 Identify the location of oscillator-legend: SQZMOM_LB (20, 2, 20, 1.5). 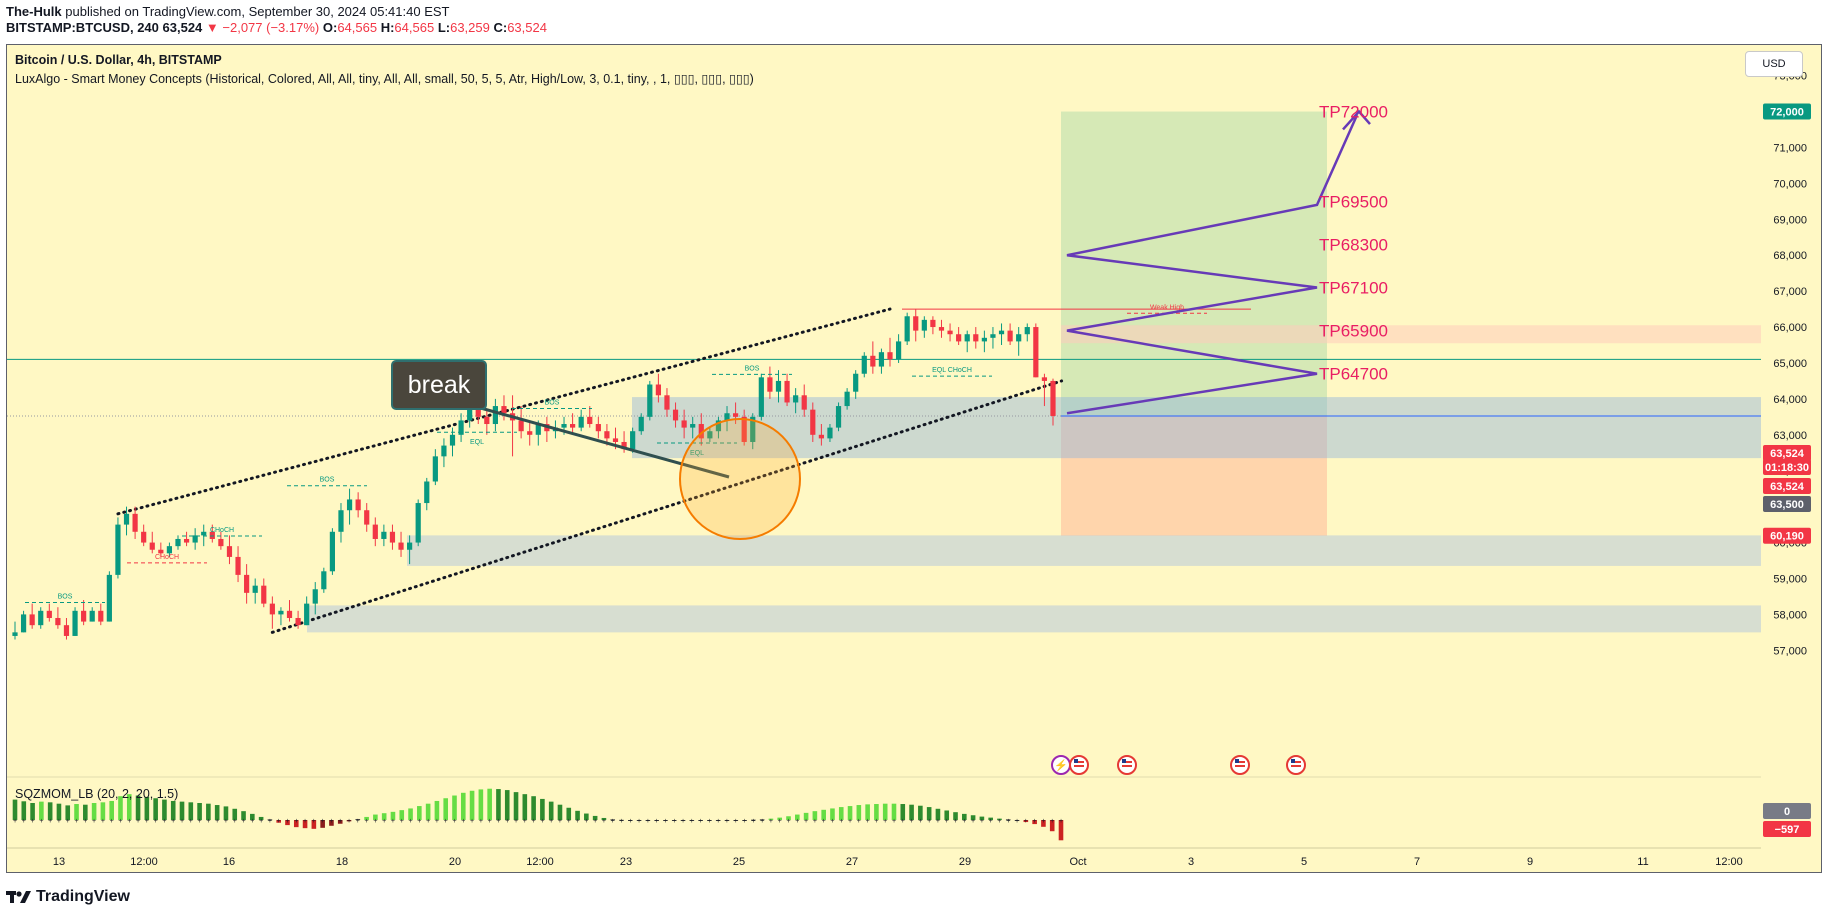
(97, 794).